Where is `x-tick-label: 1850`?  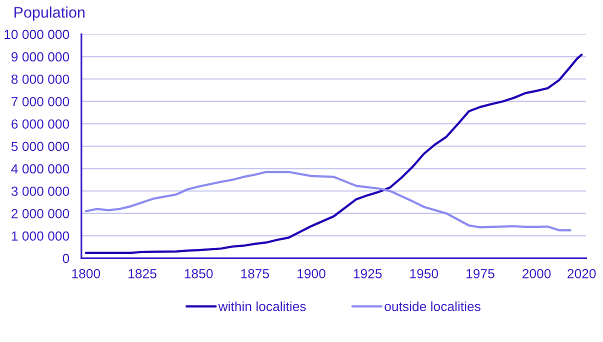 x-tick-label: 1850 is located at coordinates (198, 273).